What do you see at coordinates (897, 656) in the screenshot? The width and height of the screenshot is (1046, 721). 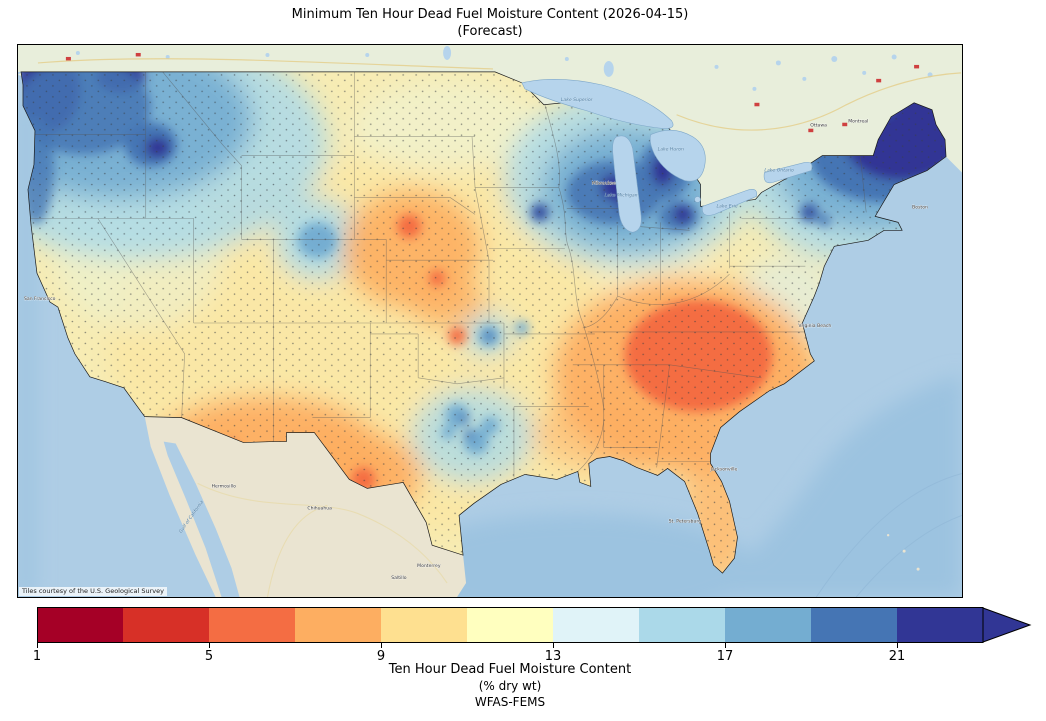 I see `colorbar-tick-label: 21` at bounding box center [897, 656].